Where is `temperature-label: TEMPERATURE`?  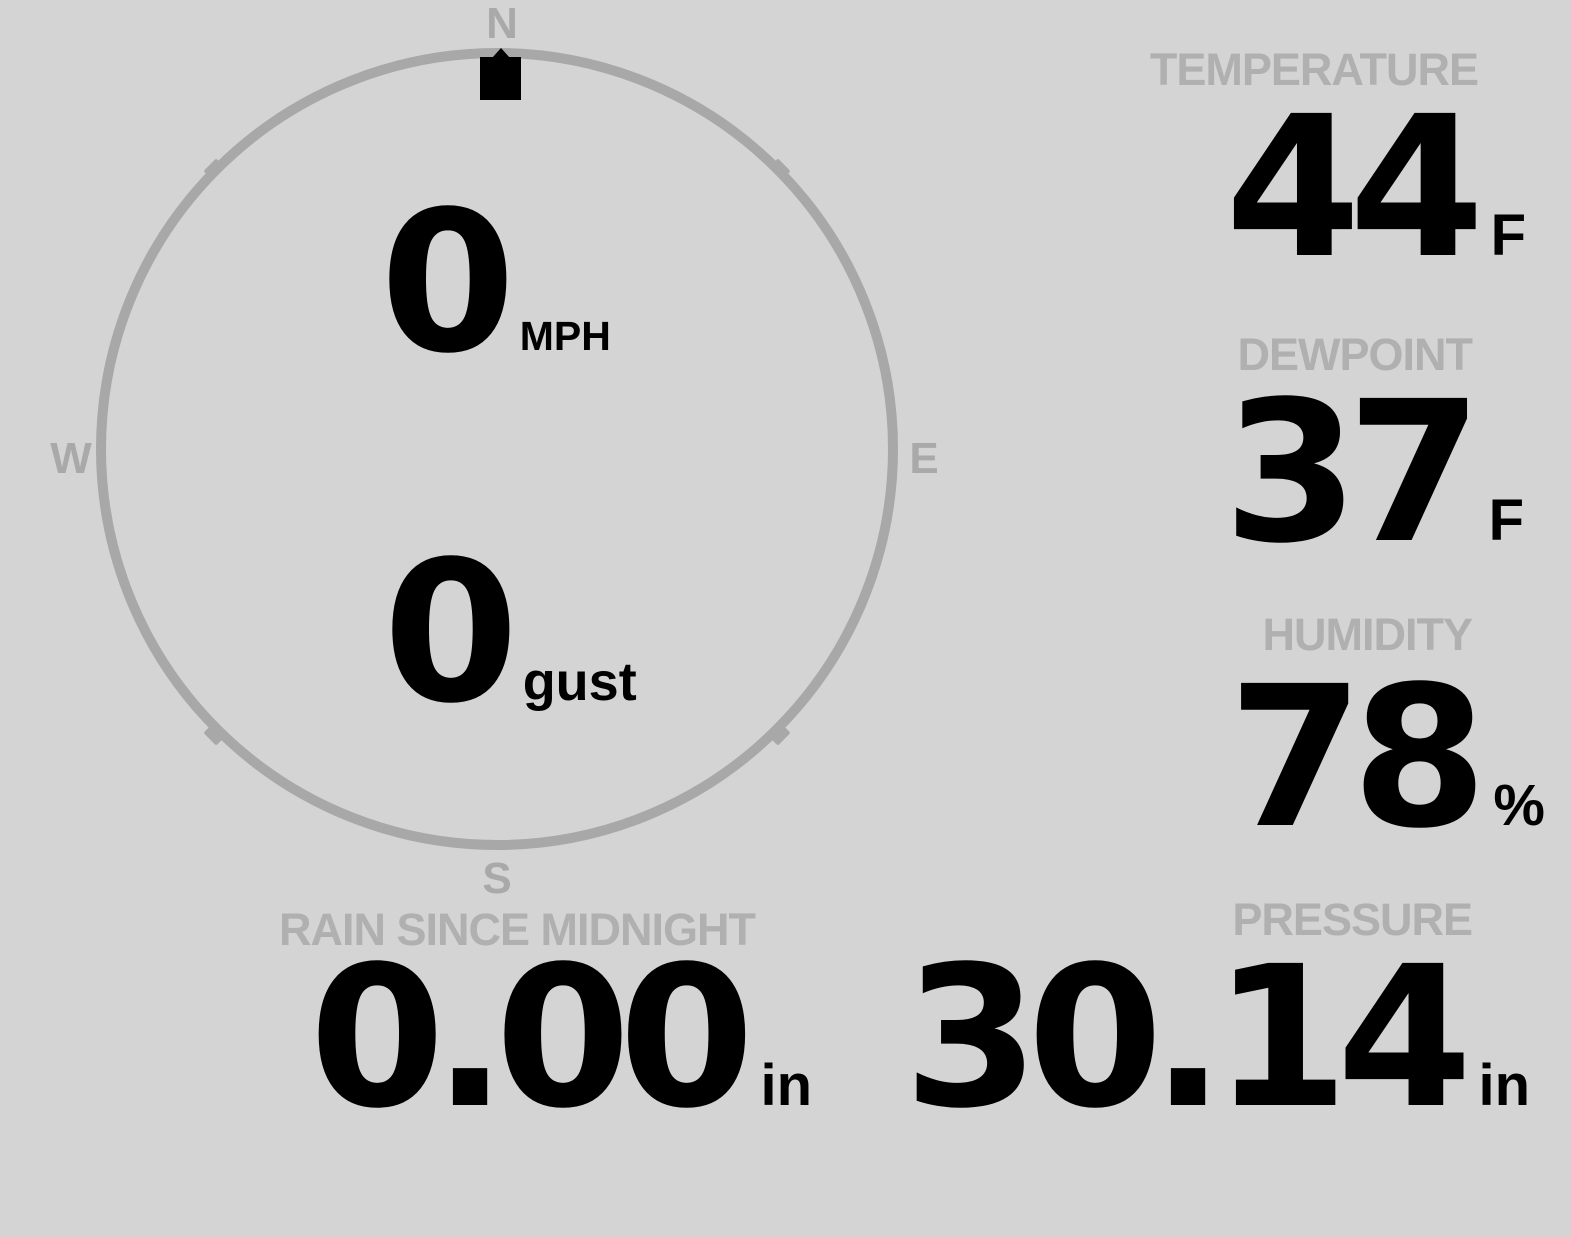 temperature-label: TEMPERATURE is located at coordinates (1314, 69).